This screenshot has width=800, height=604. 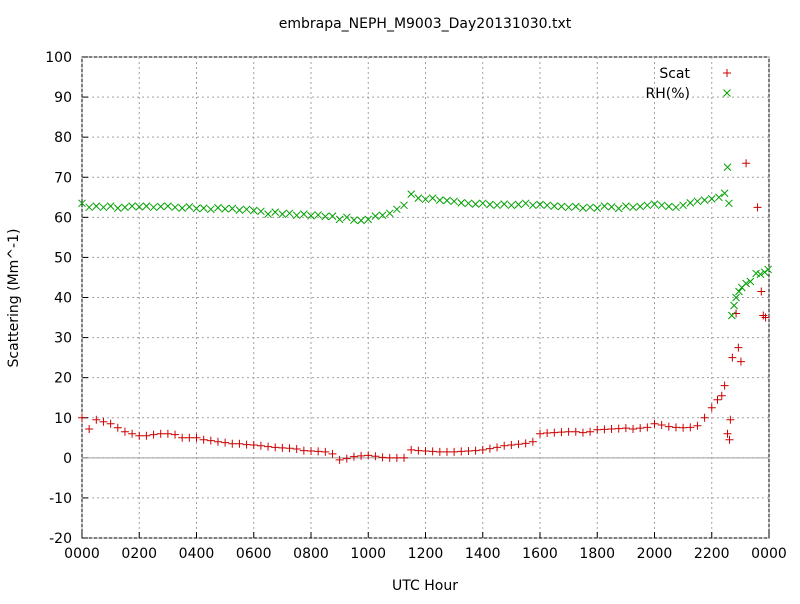 What do you see at coordinates (483, 554) in the screenshot?
I see `x-tick-label: 1400` at bounding box center [483, 554].